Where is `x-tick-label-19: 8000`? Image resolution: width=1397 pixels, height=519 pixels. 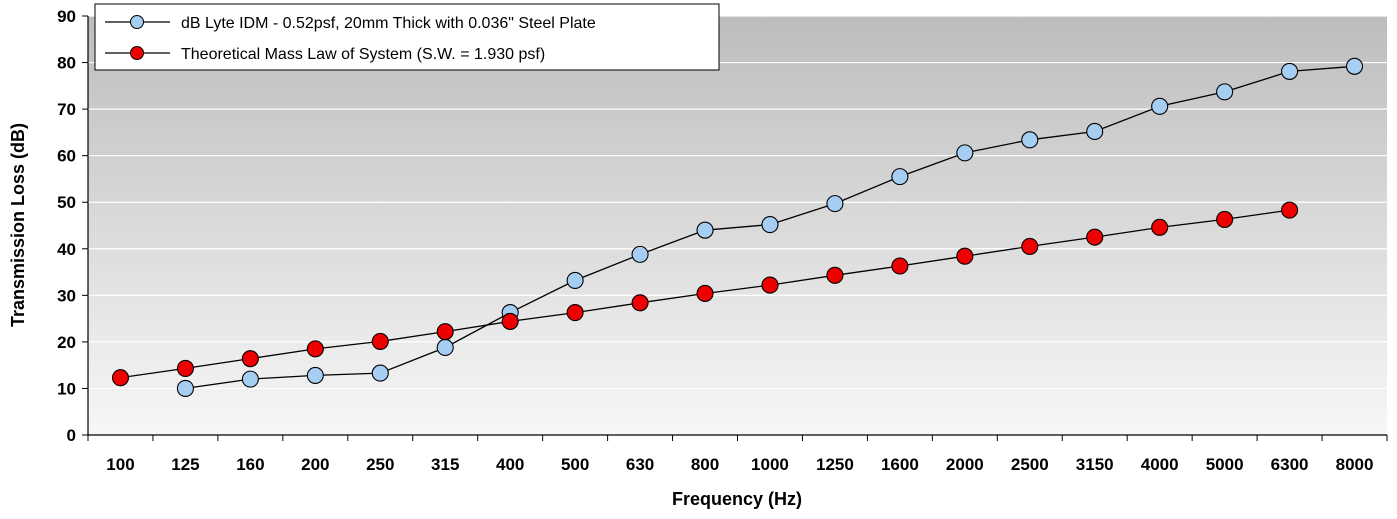 x-tick-label-19: 8000 is located at coordinates (1355, 464).